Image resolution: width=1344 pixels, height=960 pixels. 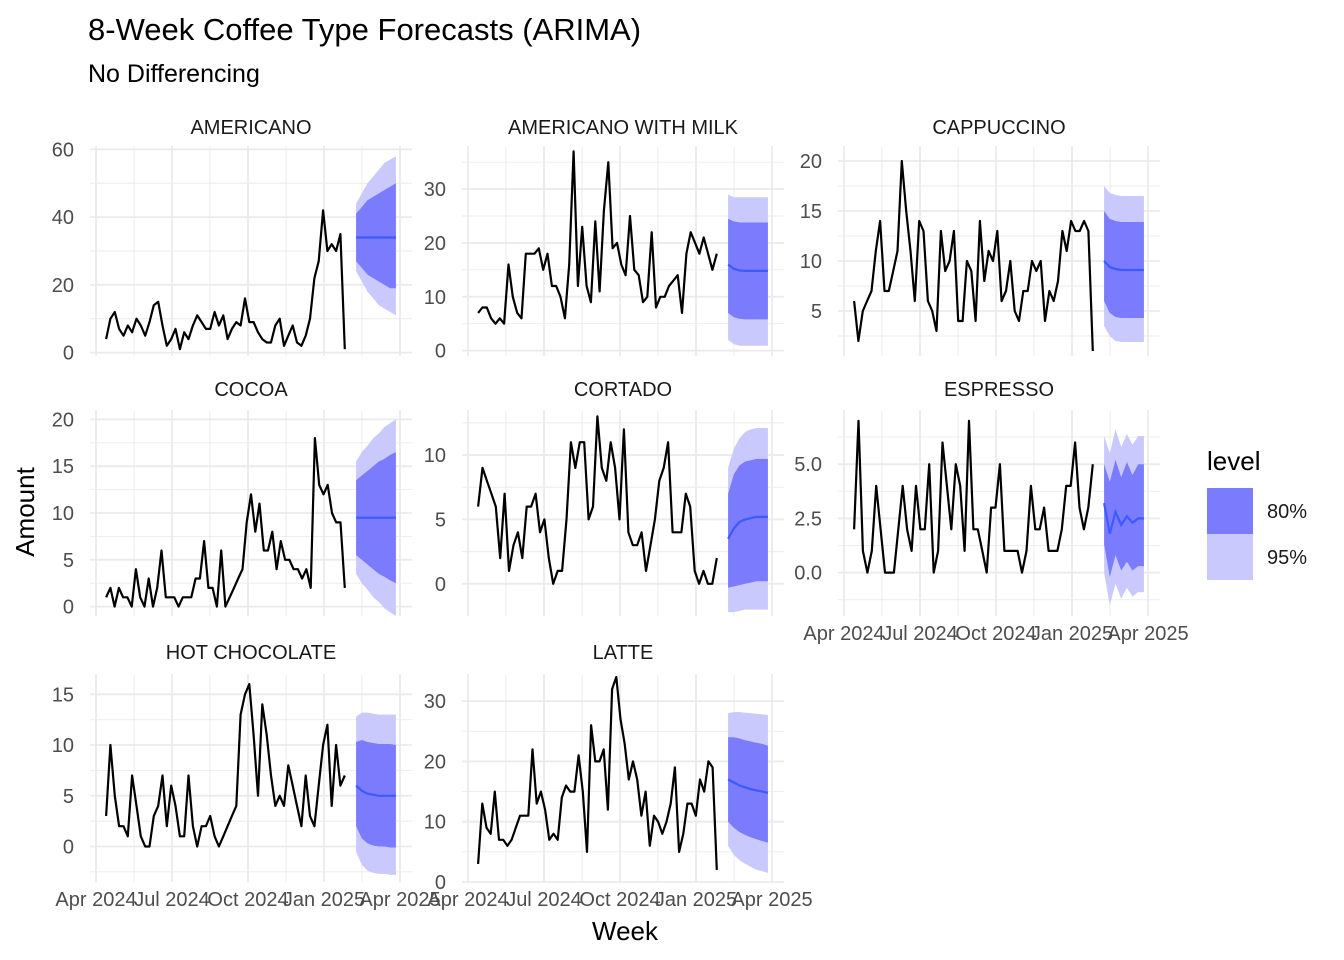 I want to click on history-line-latte, so click(x=597, y=772).